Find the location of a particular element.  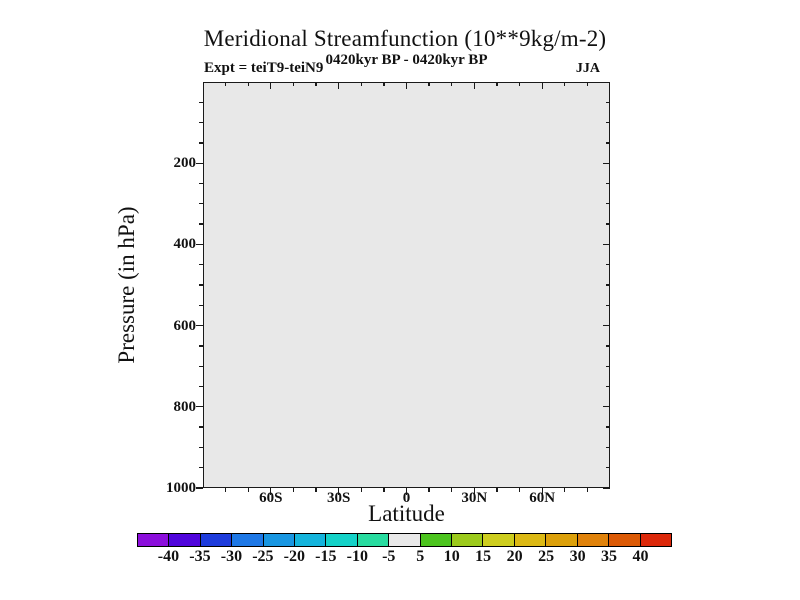

x-axis-tick-label: 60S is located at coordinates (271, 498).